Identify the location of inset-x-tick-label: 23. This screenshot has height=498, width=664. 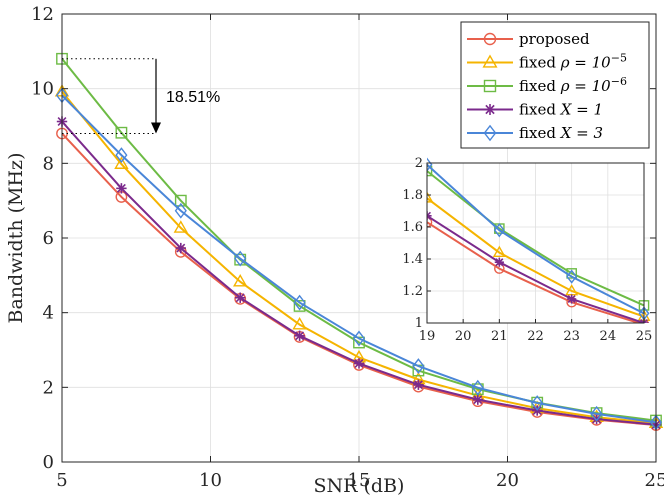
(571, 336).